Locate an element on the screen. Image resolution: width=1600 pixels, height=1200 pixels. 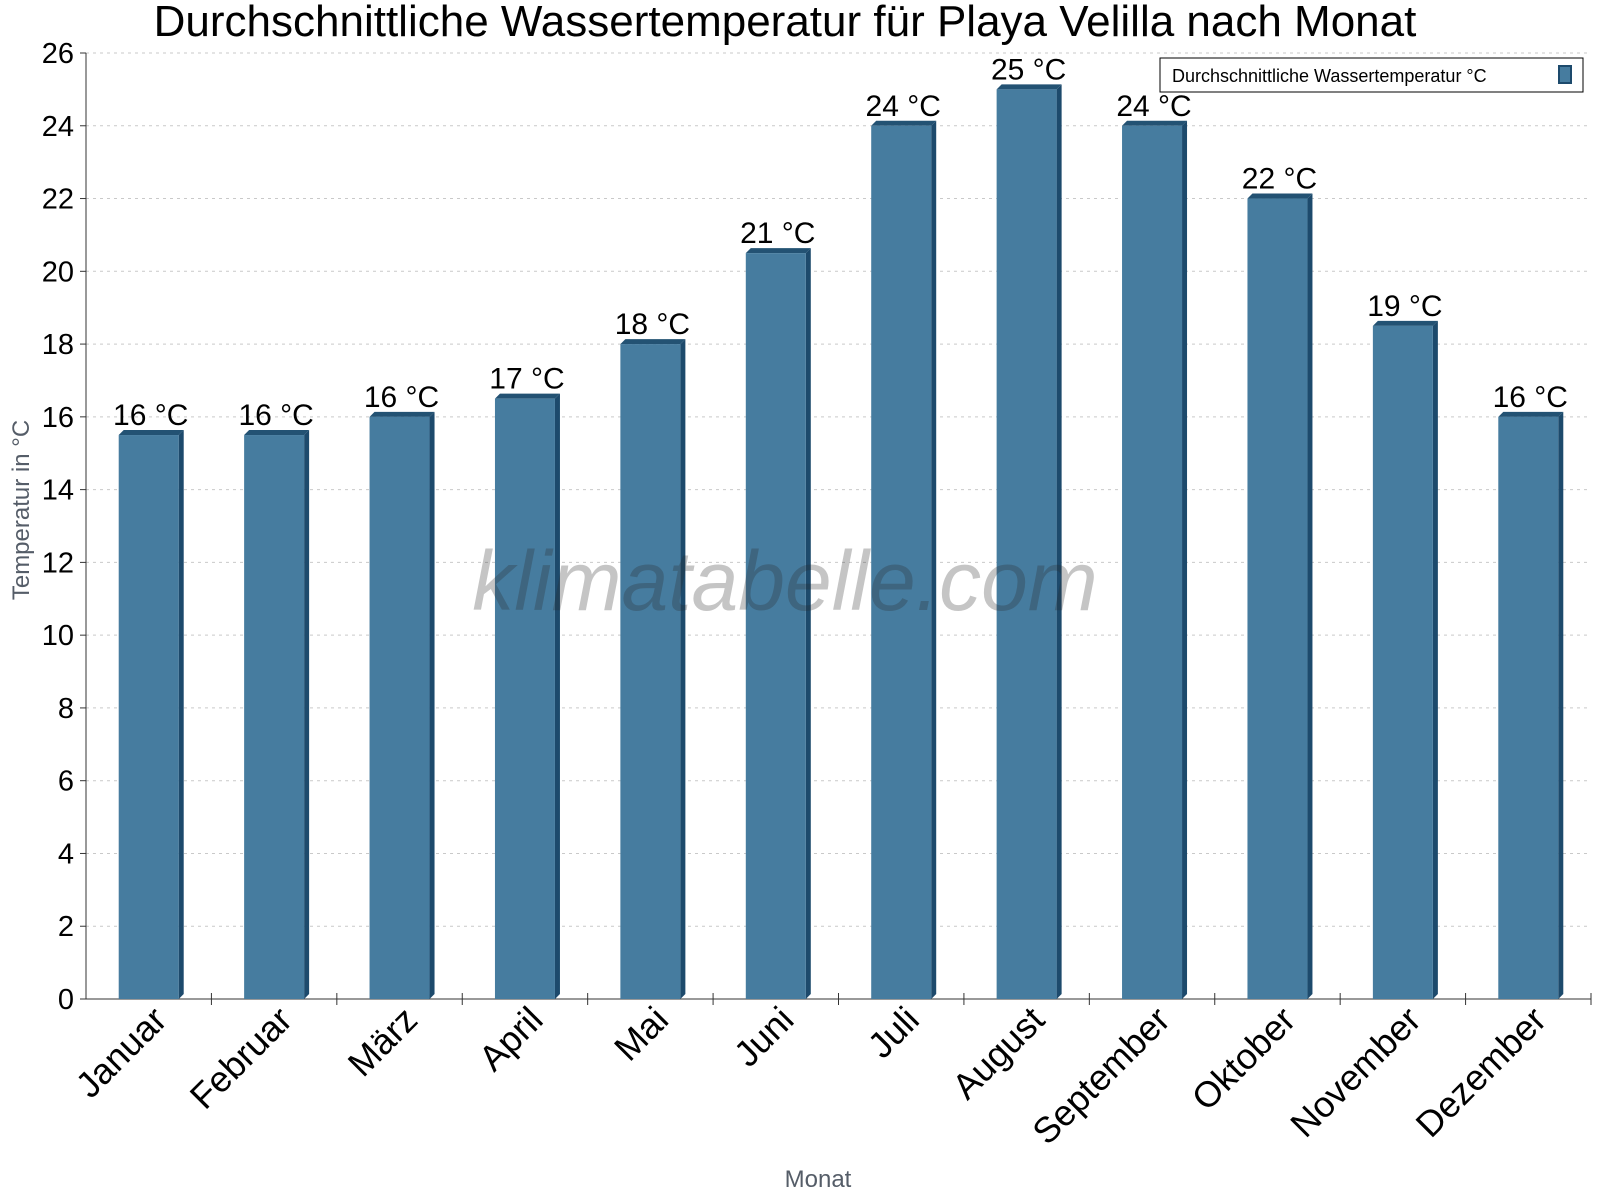
x-tick-label: Januar is located at coordinates (121, 1052).